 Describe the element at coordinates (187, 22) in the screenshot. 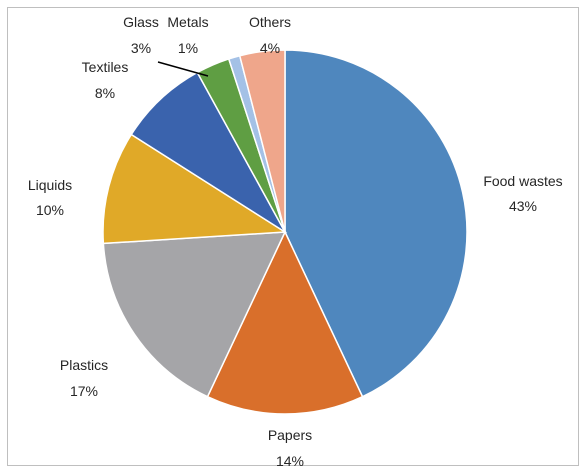

I see `slice-name-metals: Metals` at that location.